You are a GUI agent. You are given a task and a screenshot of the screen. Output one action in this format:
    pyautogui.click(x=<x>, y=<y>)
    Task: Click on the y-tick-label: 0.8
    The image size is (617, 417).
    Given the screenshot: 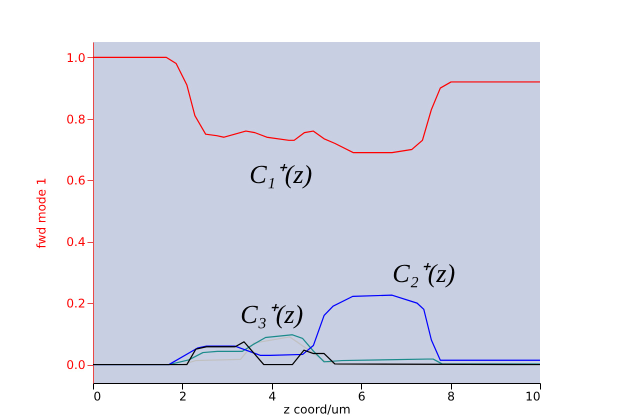 What is the action you would take?
    pyautogui.click(x=76, y=119)
    